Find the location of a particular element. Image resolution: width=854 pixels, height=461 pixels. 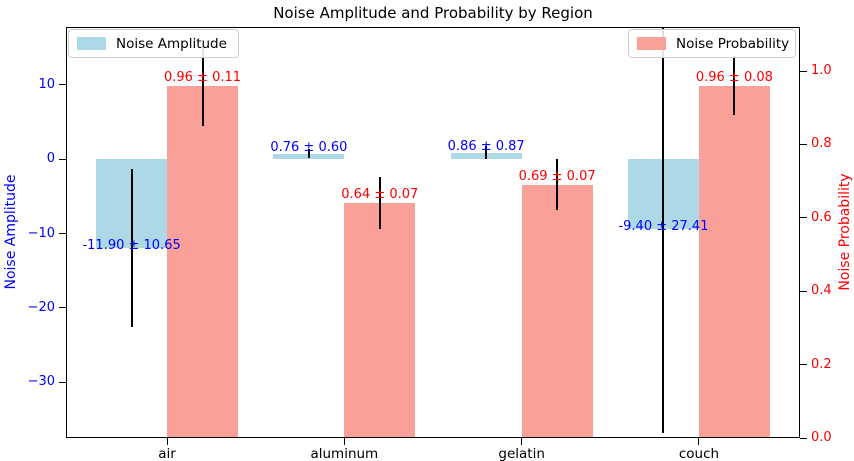

right-y-tick-label: 0.8 is located at coordinates (821, 144).